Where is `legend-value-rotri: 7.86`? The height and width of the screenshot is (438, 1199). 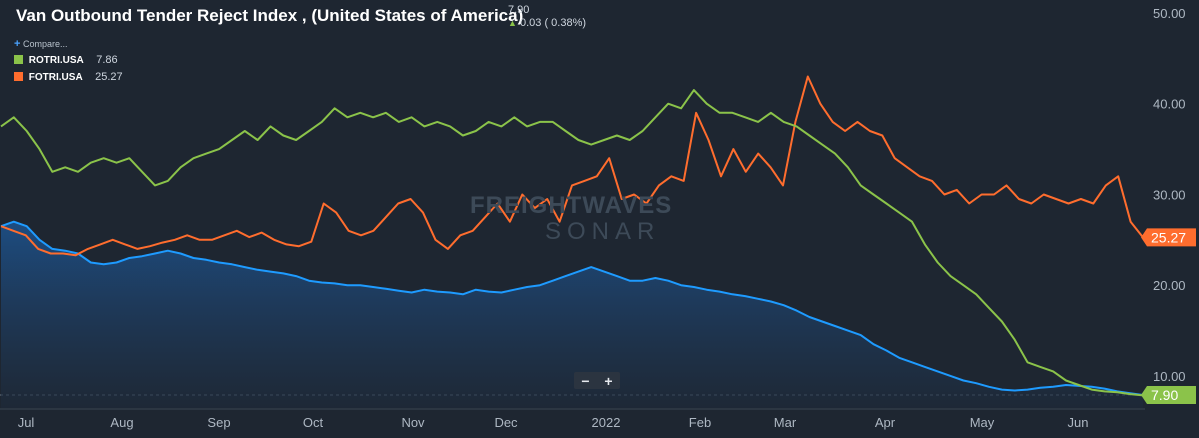
legend-value-rotri: 7.86 is located at coordinates (107, 60).